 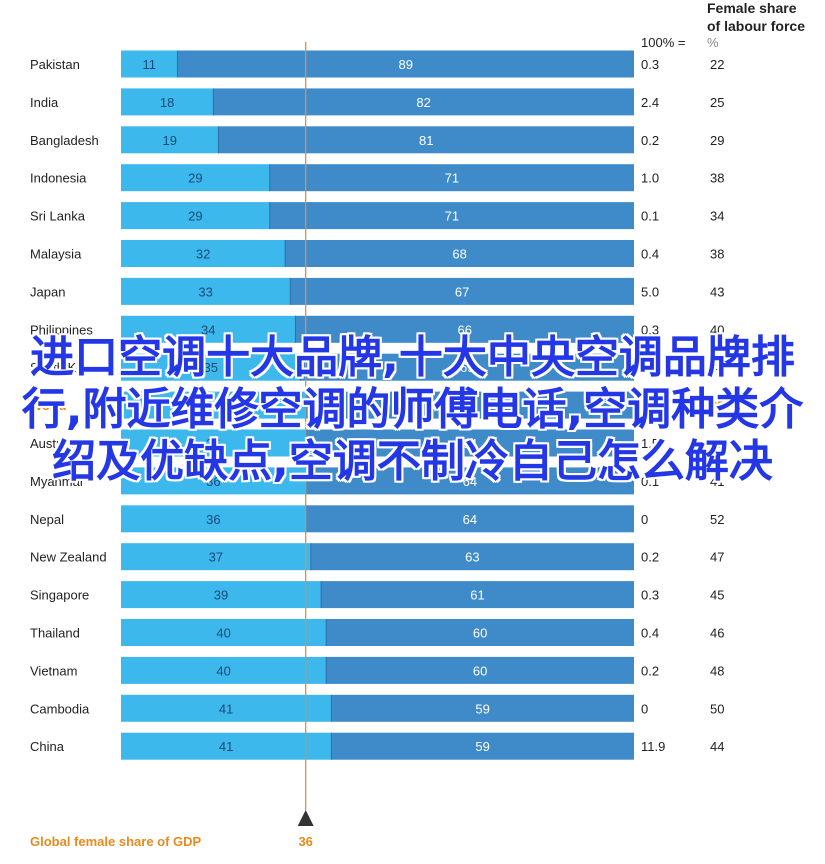 I want to click on labour-share-value: 22, so click(x=717, y=64).